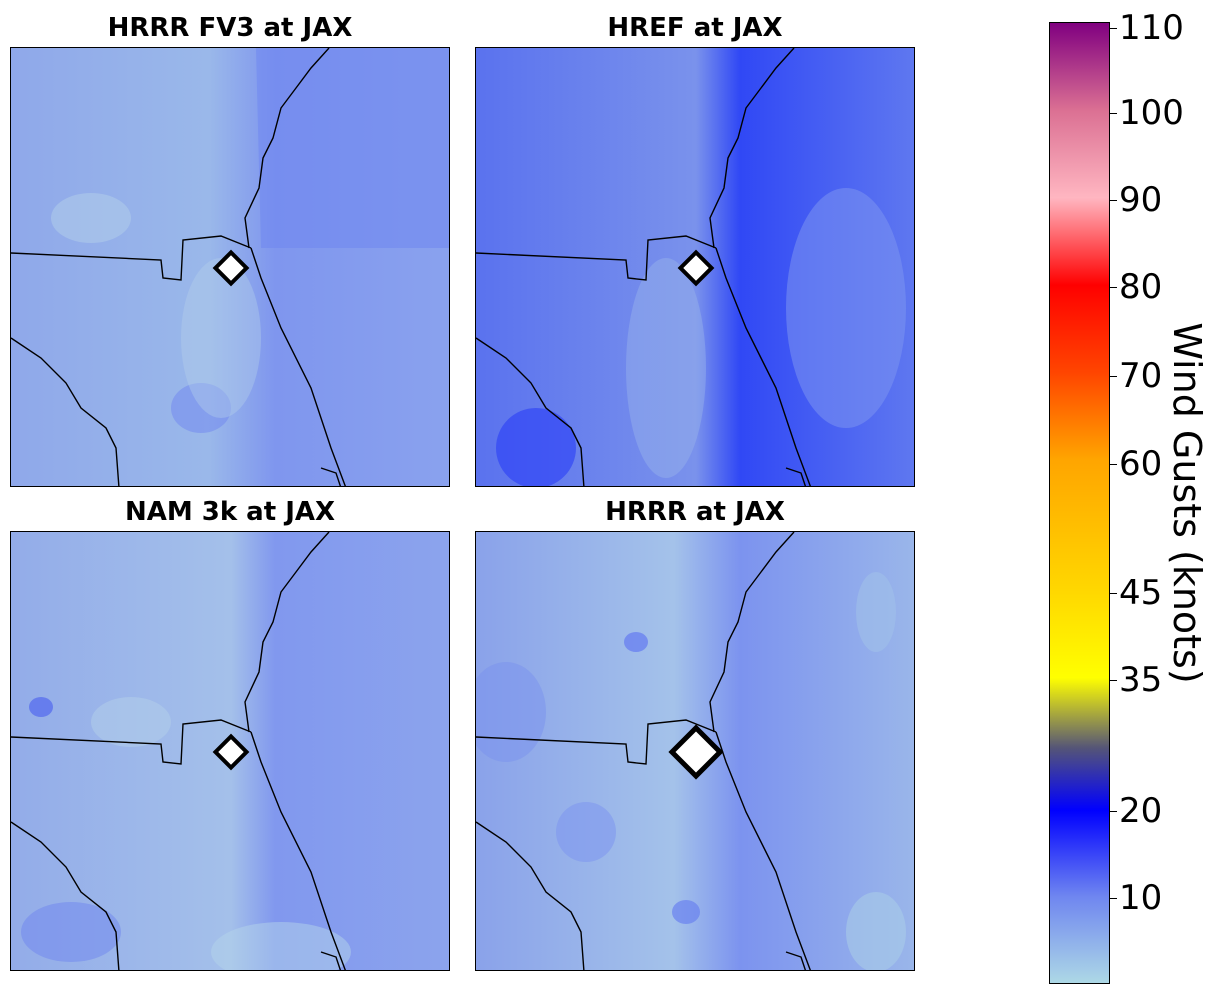 The height and width of the screenshot is (993, 1215). I want to click on panel-title-fv3: HRRR FV3 at JAX, so click(230, 28).